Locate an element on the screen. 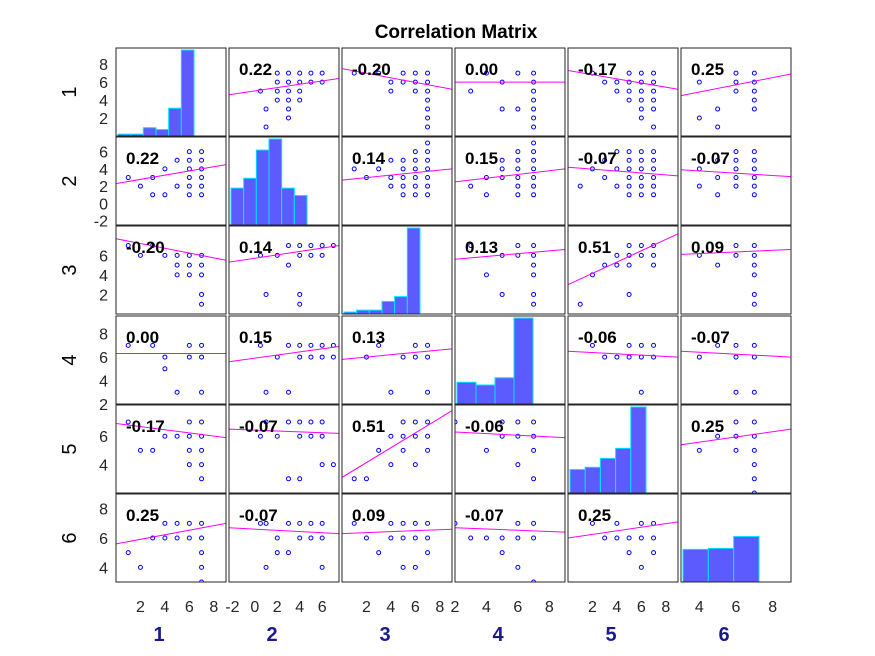 The image size is (875, 656). panel-4-5: -0.06 is located at coordinates (623, 360).